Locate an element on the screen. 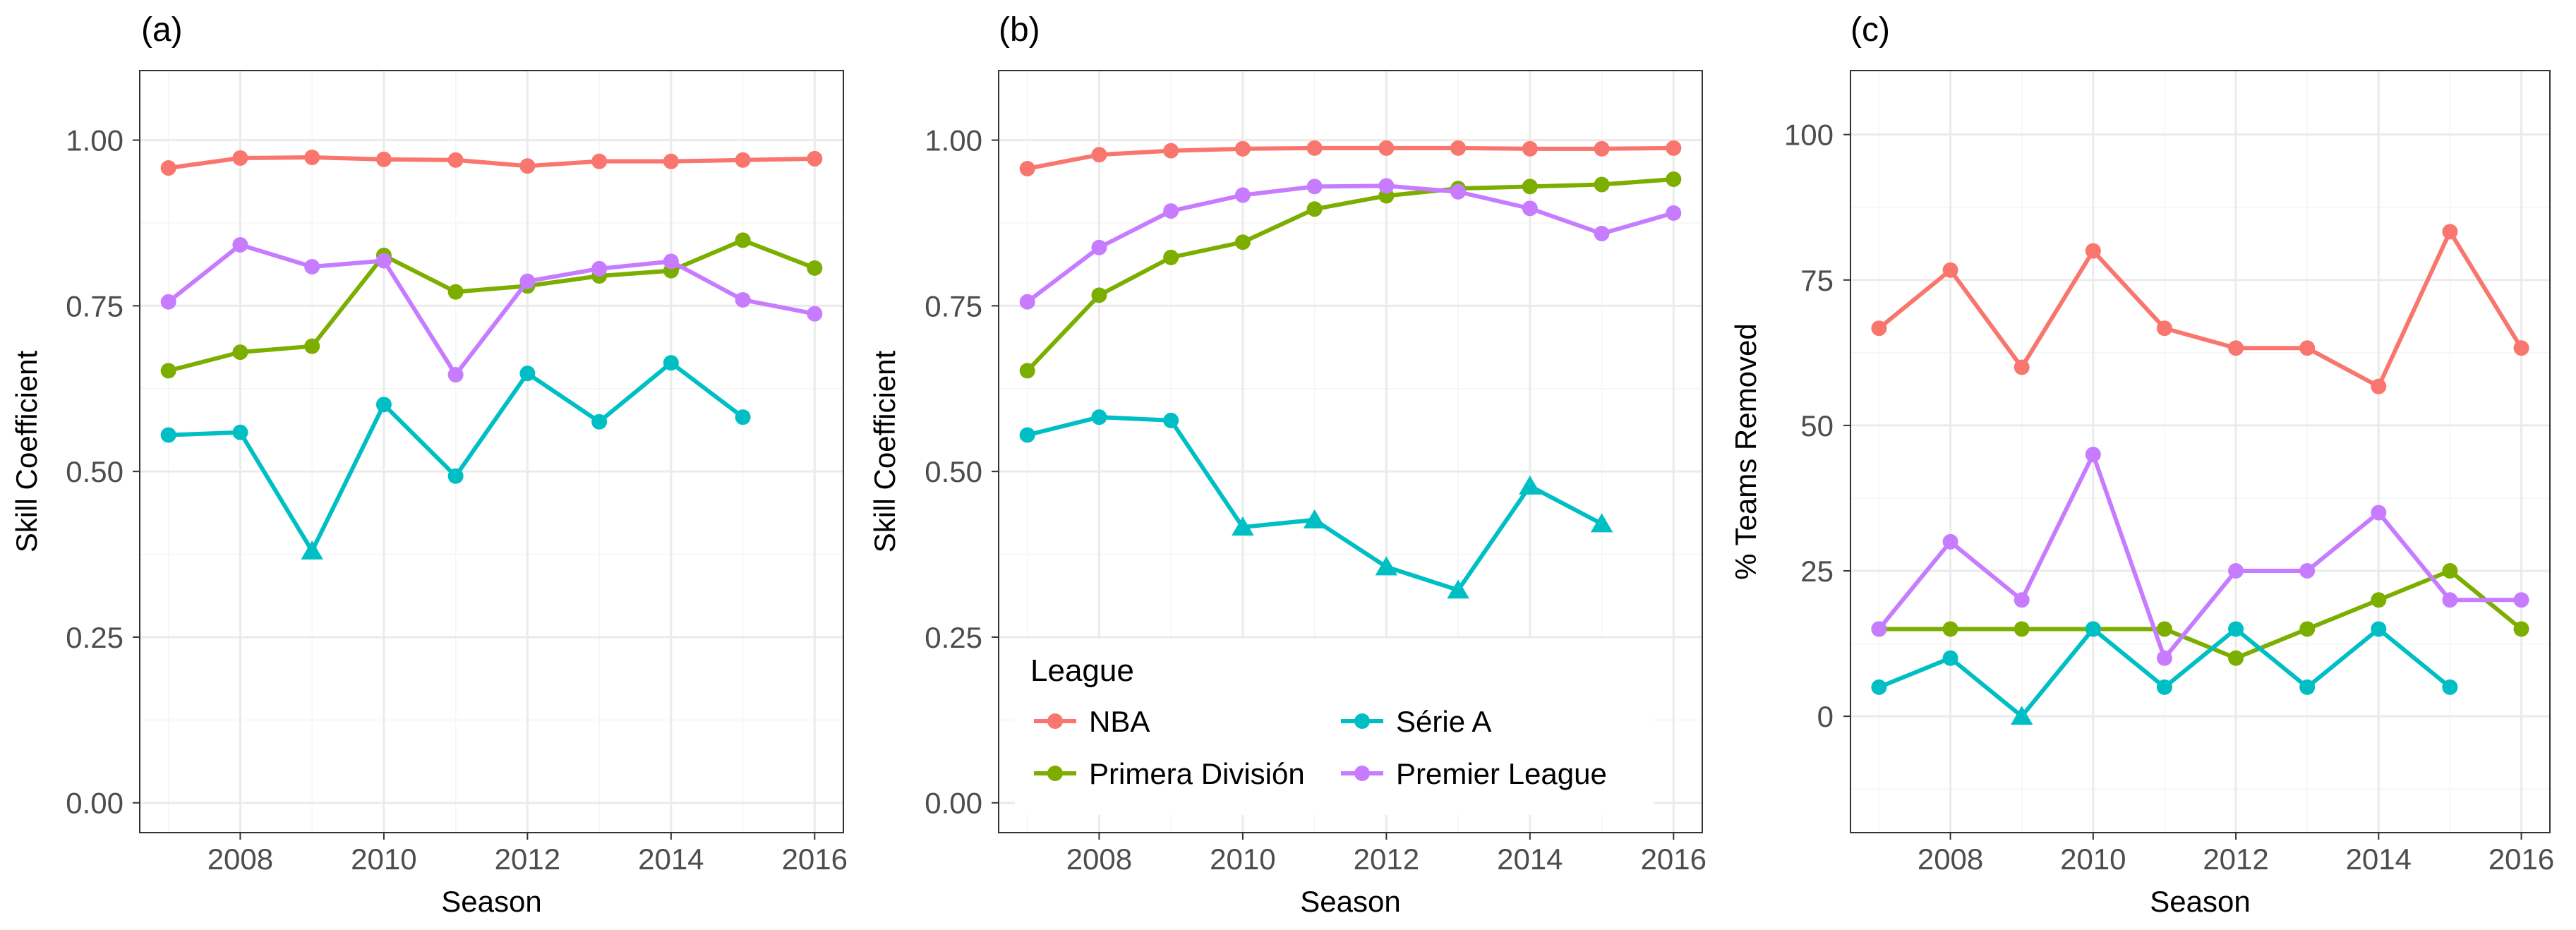  data-point-serie-a-2010 is located at coordinates (1243, 526).